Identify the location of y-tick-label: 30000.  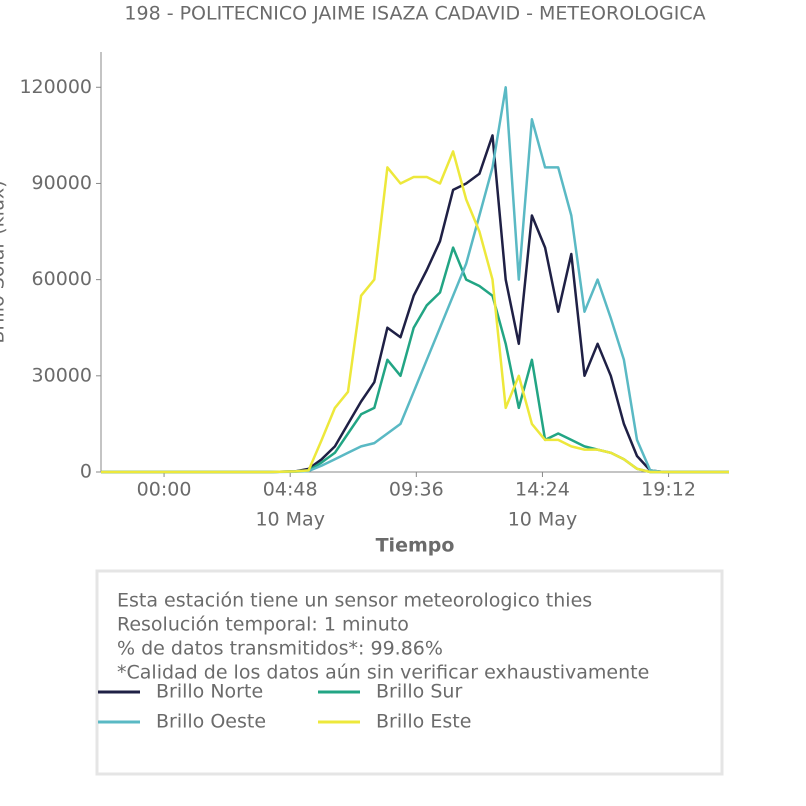
(62, 375).